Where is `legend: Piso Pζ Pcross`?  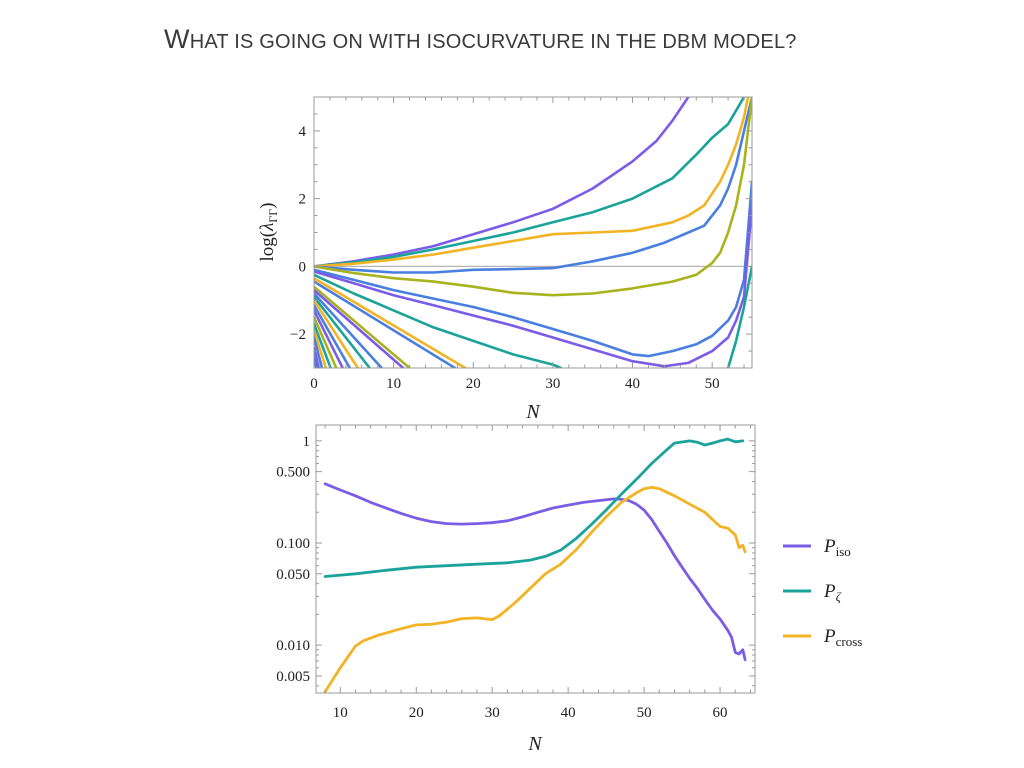 legend: Piso Pζ Pcross is located at coordinates (822, 592).